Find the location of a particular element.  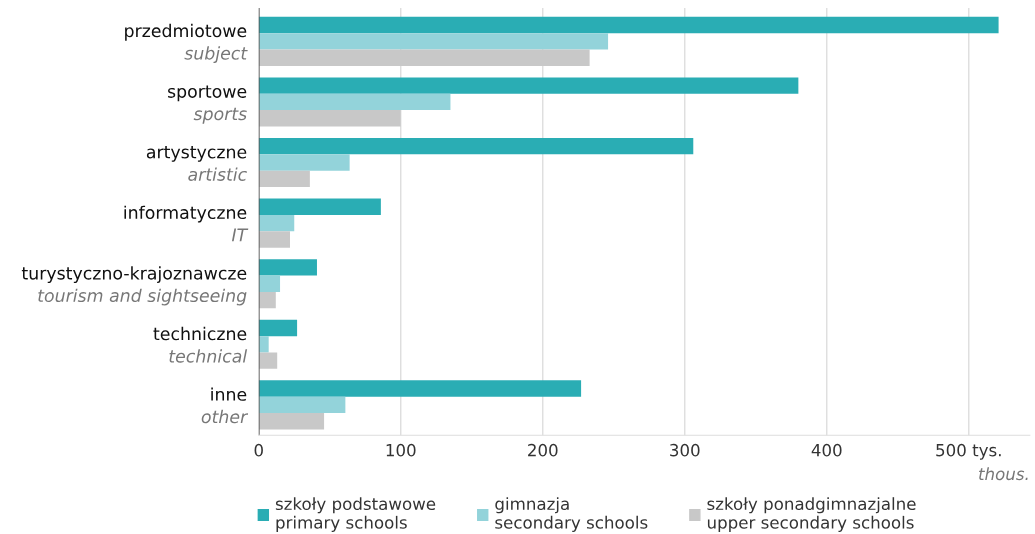

y-tick-label: turystyczno-krajoznawcze tourism and sightseeing is located at coordinates (134, 286).